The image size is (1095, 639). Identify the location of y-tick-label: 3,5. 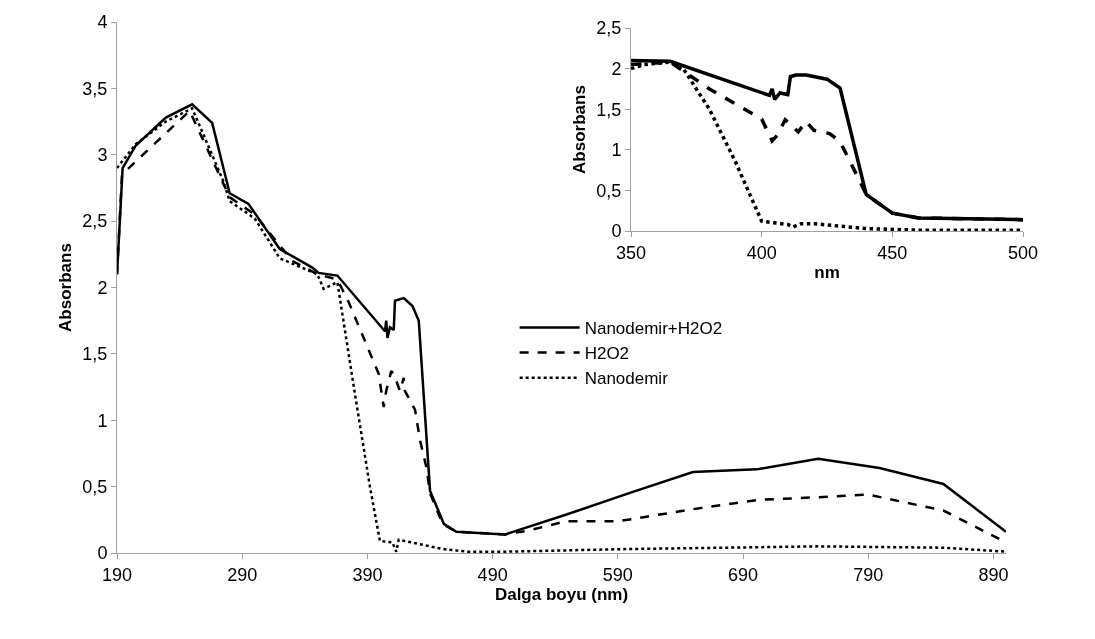
(95, 88).